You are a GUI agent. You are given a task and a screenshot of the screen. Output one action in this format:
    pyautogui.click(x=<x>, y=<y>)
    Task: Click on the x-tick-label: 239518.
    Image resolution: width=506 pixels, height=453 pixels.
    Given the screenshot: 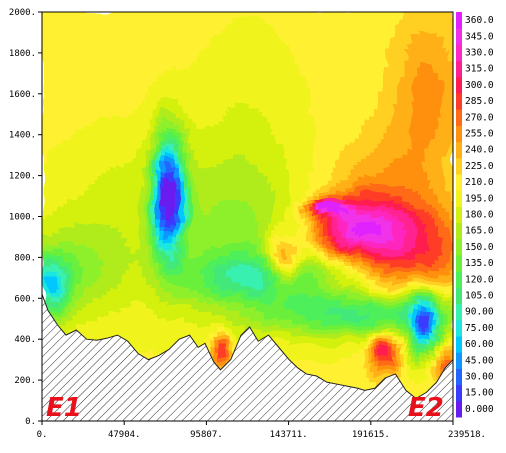 What is the action you would take?
    pyautogui.click(x=467, y=435)
    